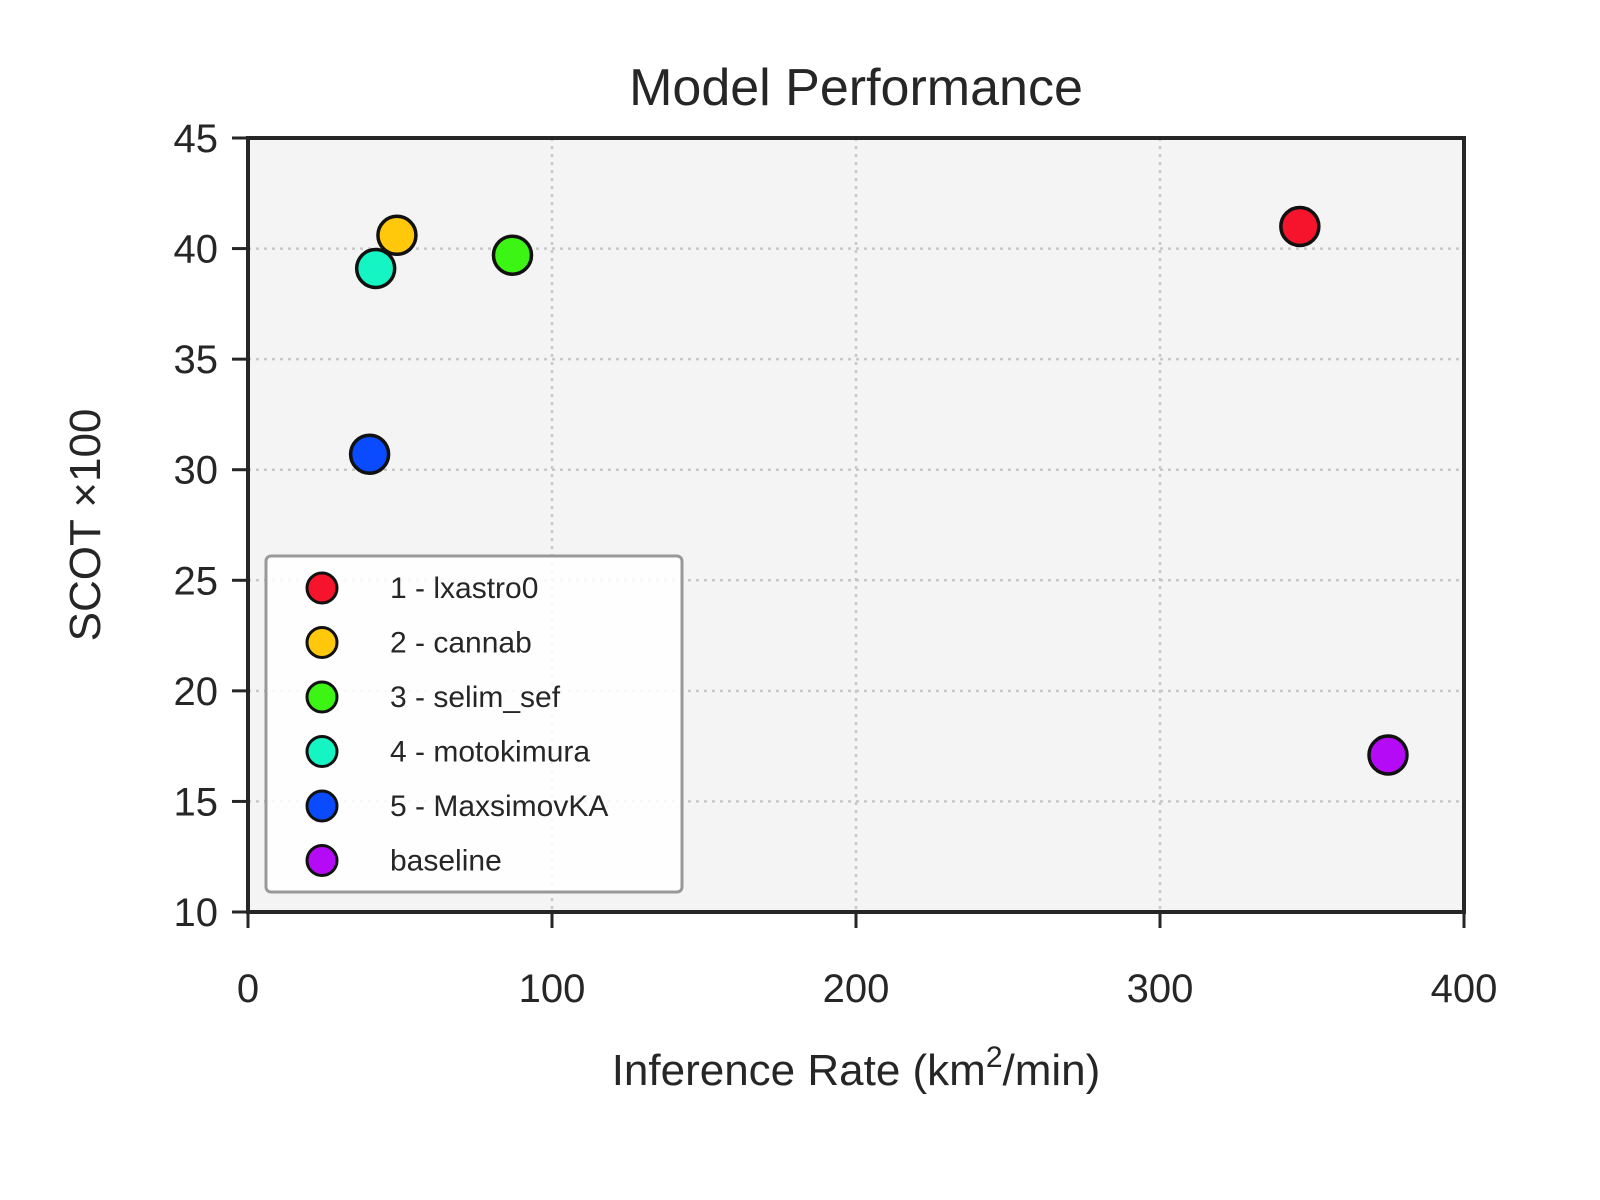 The height and width of the screenshot is (1200, 1600). What do you see at coordinates (1464, 989) in the screenshot?
I see `x-tick-label: 400` at bounding box center [1464, 989].